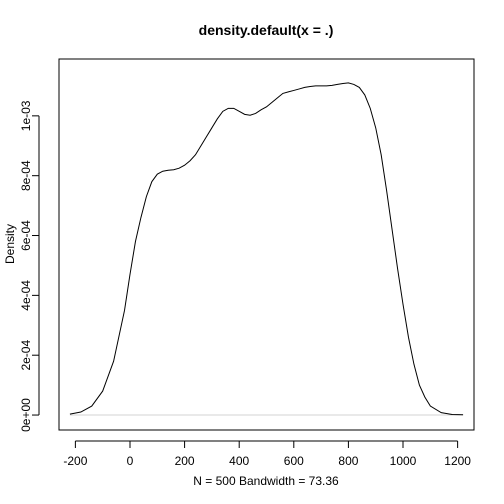  Describe the element at coordinates (348, 461) in the screenshot. I see `x-tick-label: 800` at that location.